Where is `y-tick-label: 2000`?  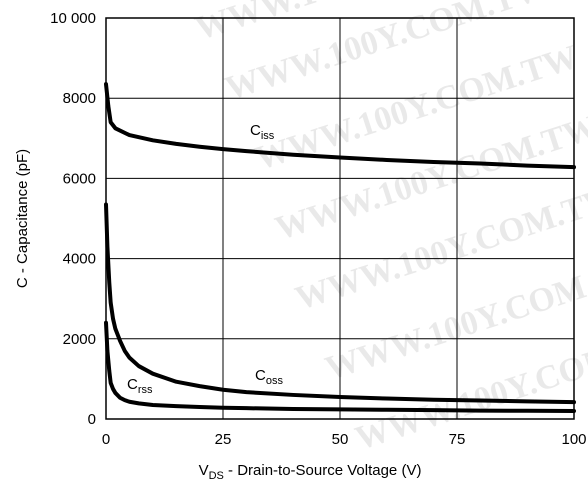 y-tick-label: 2000 is located at coordinates (79, 339).